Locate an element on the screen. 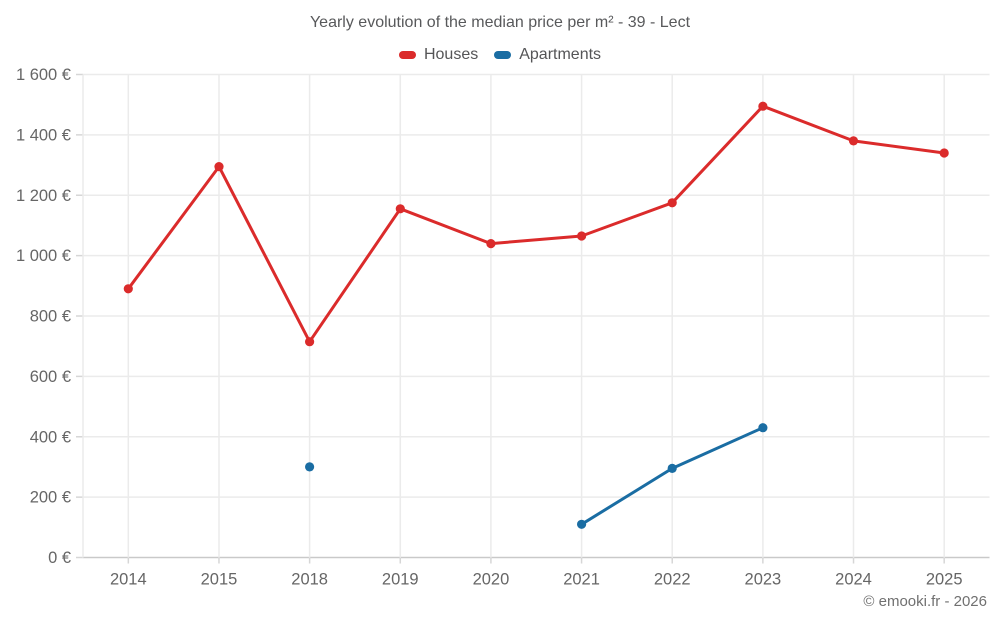  x-axis-tick-label: 2020 is located at coordinates (491, 580).